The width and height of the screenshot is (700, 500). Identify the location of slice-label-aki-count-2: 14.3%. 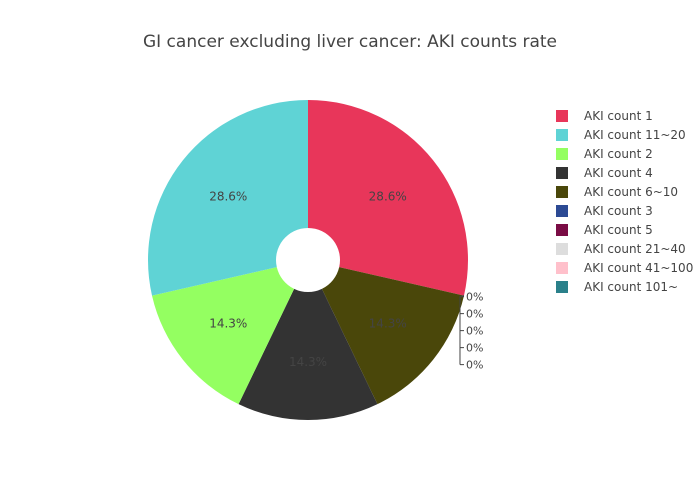
(228, 324).